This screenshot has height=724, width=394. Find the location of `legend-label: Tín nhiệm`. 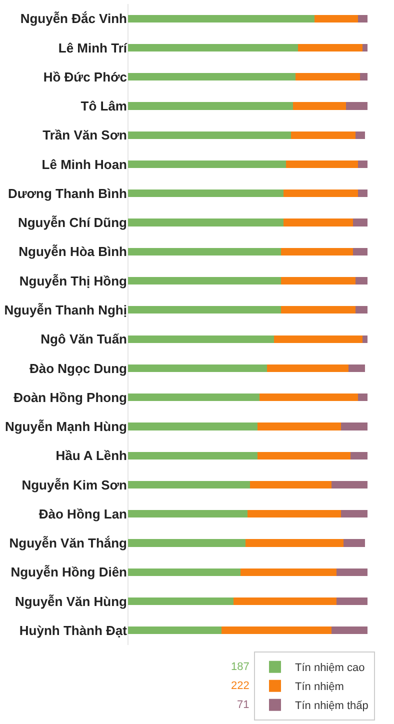

legend-label: Tín nhiệm is located at coordinates (319, 687).